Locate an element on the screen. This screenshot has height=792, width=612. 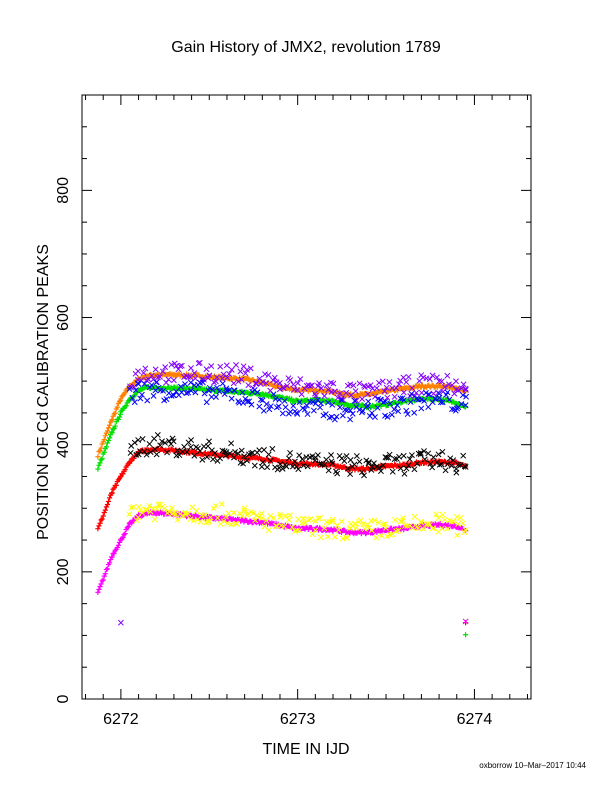
y-tick-label: 600 is located at coordinates (63, 317).